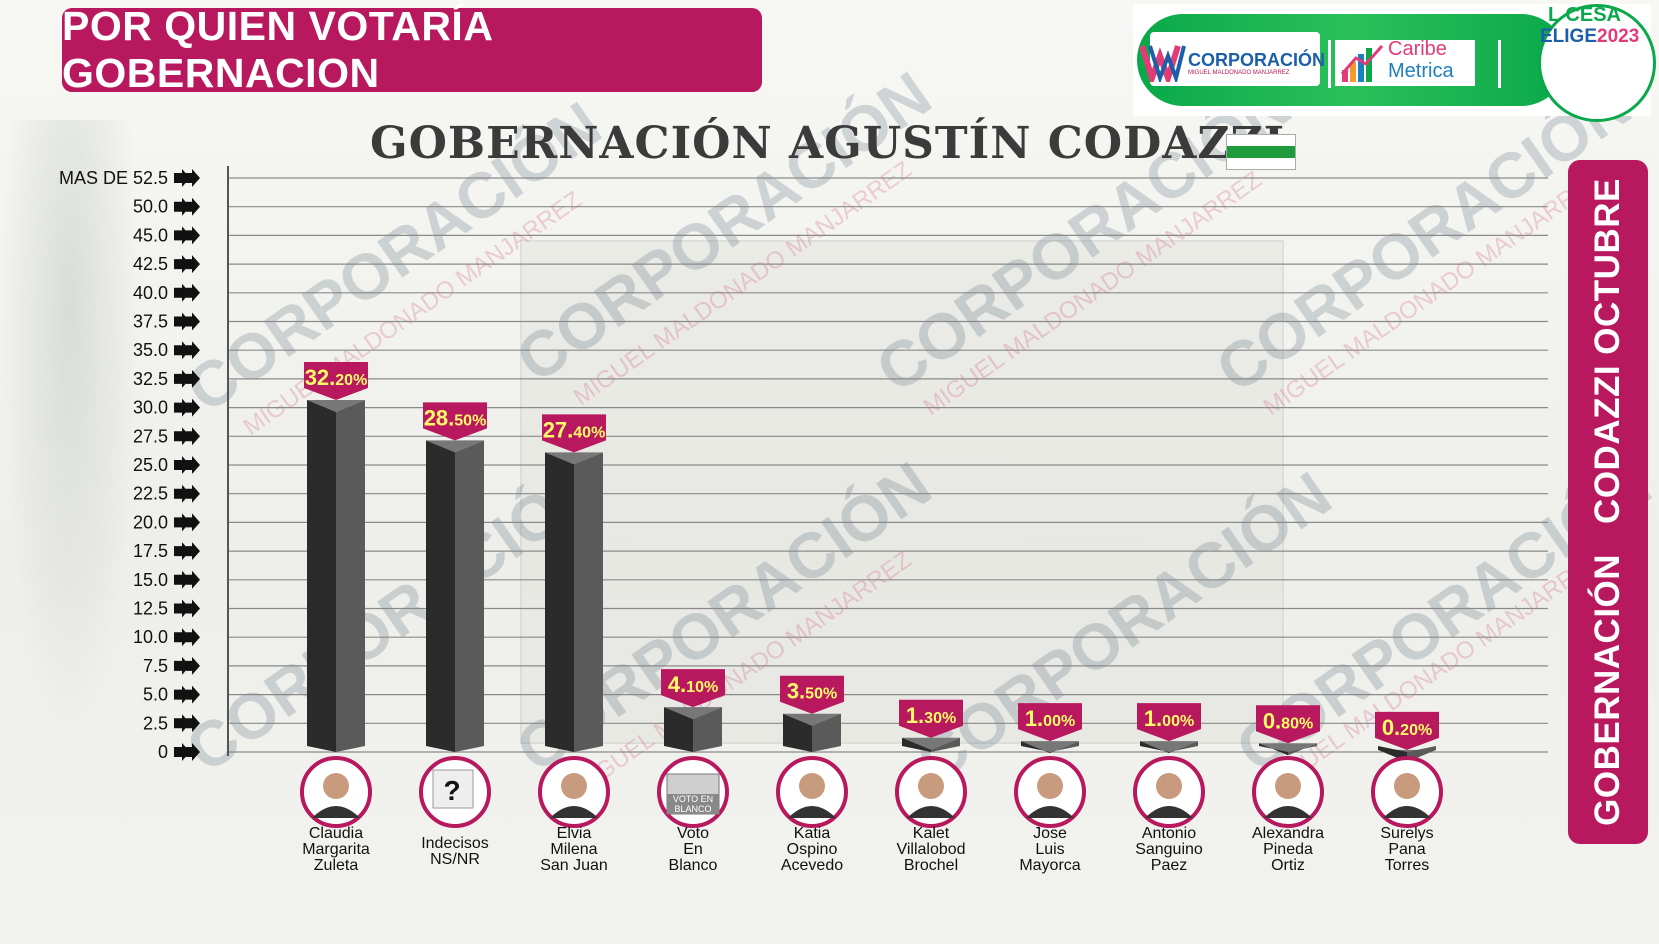  What do you see at coordinates (1049, 865) in the screenshot?
I see `candidate-name: Mayorca` at bounding box center [1049, 865].